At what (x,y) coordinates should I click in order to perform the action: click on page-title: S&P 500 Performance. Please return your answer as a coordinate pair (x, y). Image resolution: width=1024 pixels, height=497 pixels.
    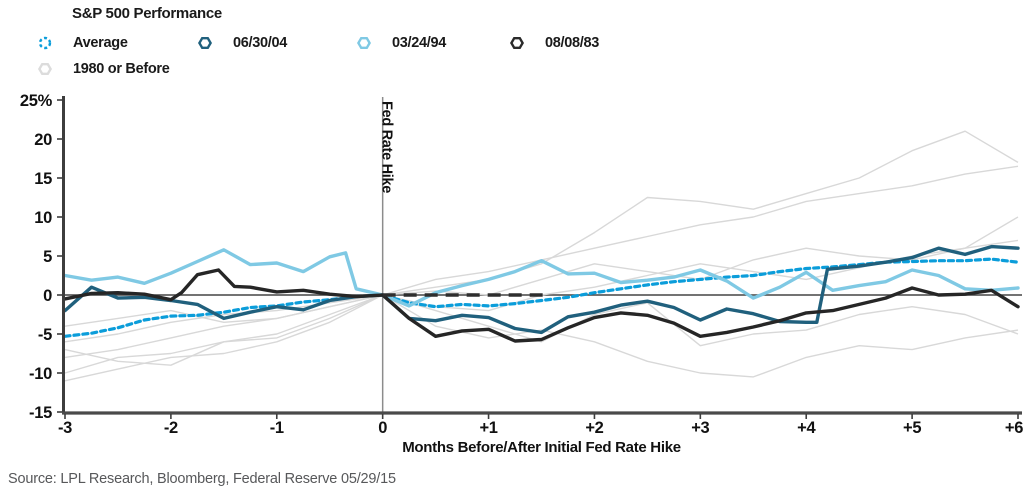
    Looking at the image, I should click on (147, 13).